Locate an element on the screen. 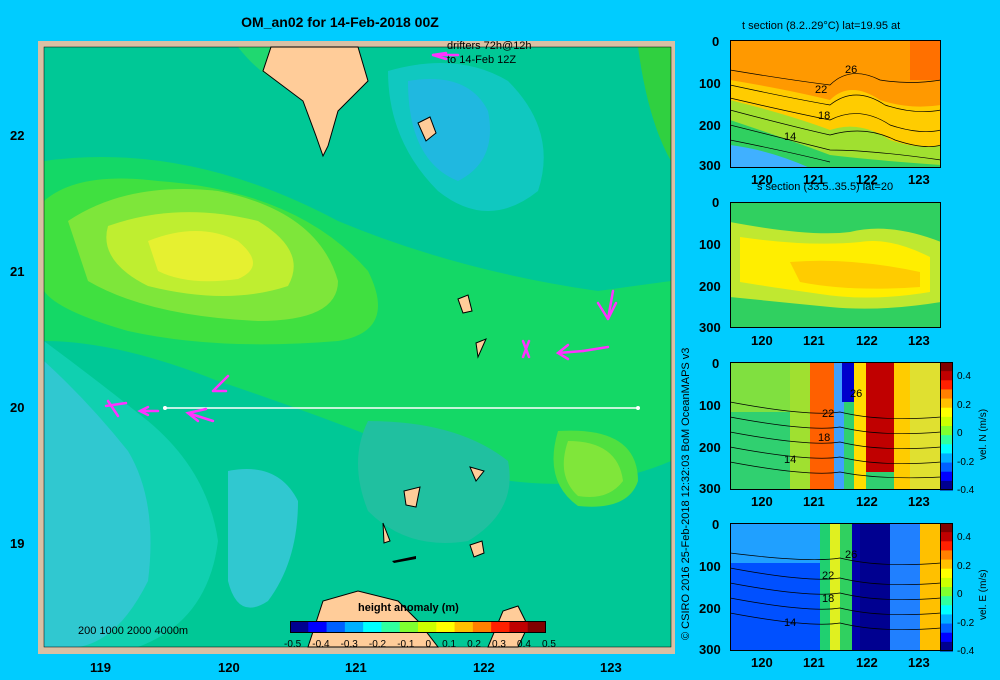 This screenshot has height=680, width=1000. salinity-section is located at coordinates (835, 265).